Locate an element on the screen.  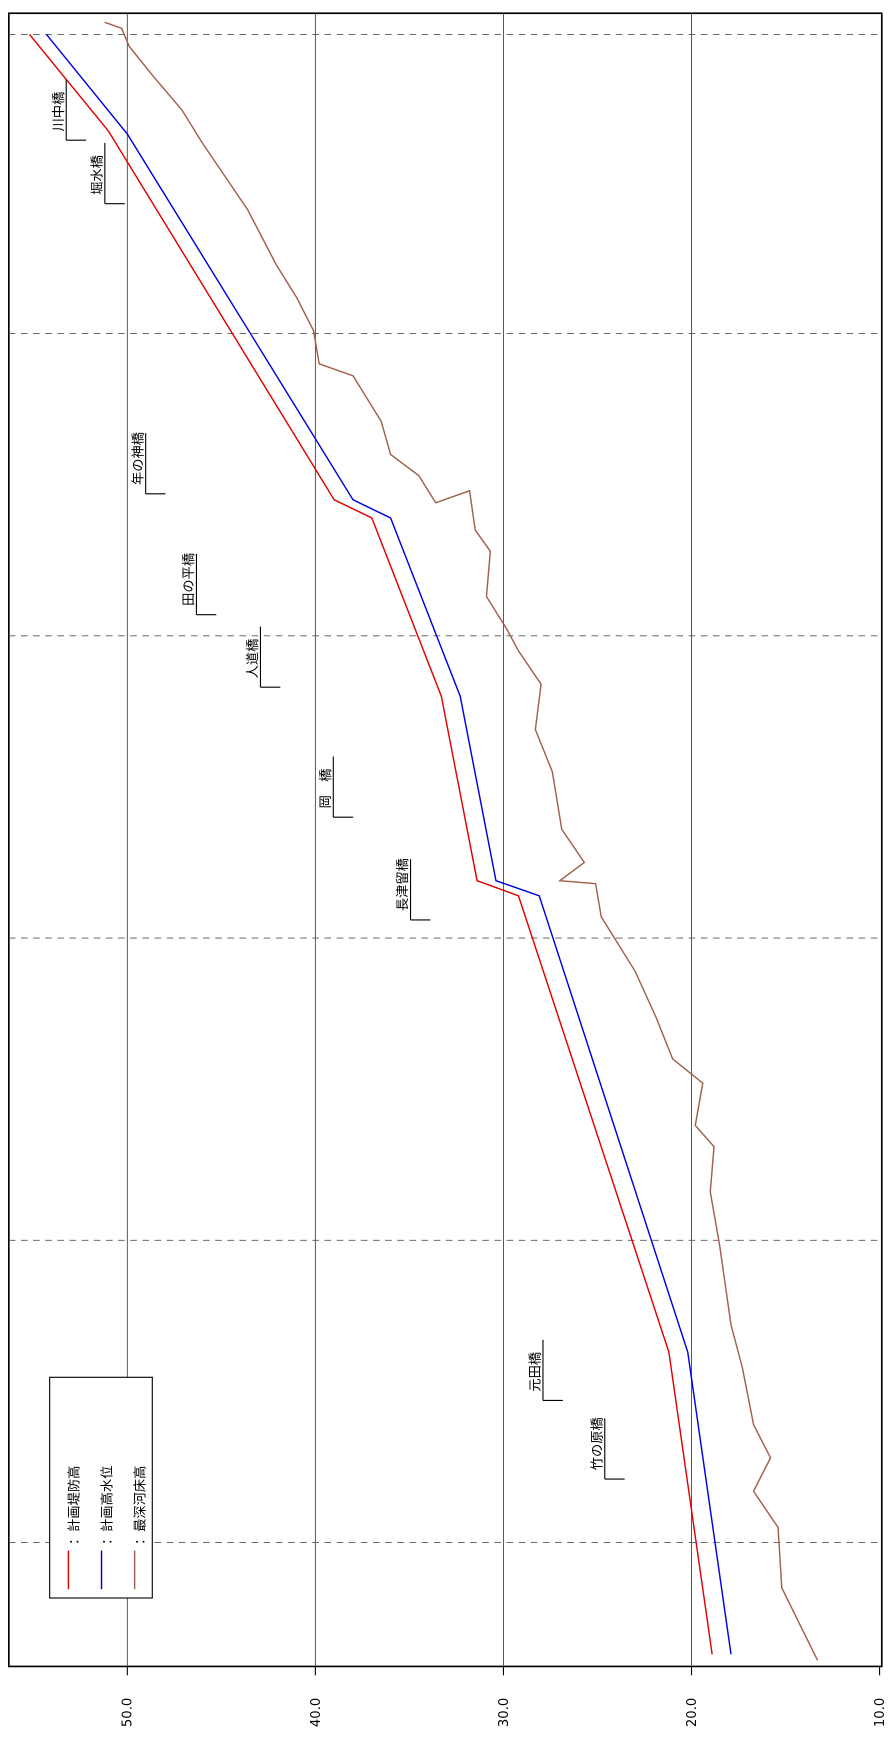
y-tick-label: 20.0 is located at coordinates (692, 1712).